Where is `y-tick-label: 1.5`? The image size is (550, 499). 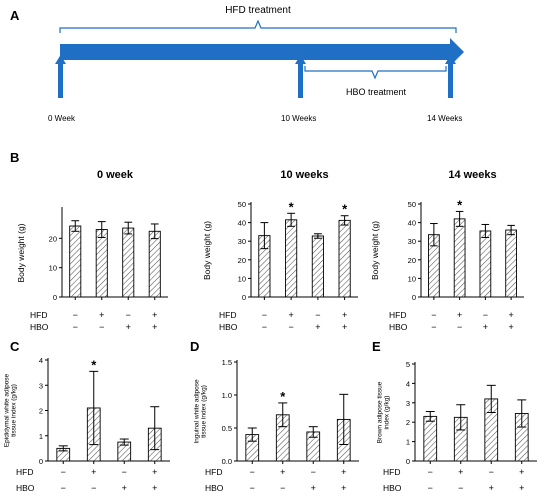
y-tick-label: 1.5 is located at coordinates (227, 362).